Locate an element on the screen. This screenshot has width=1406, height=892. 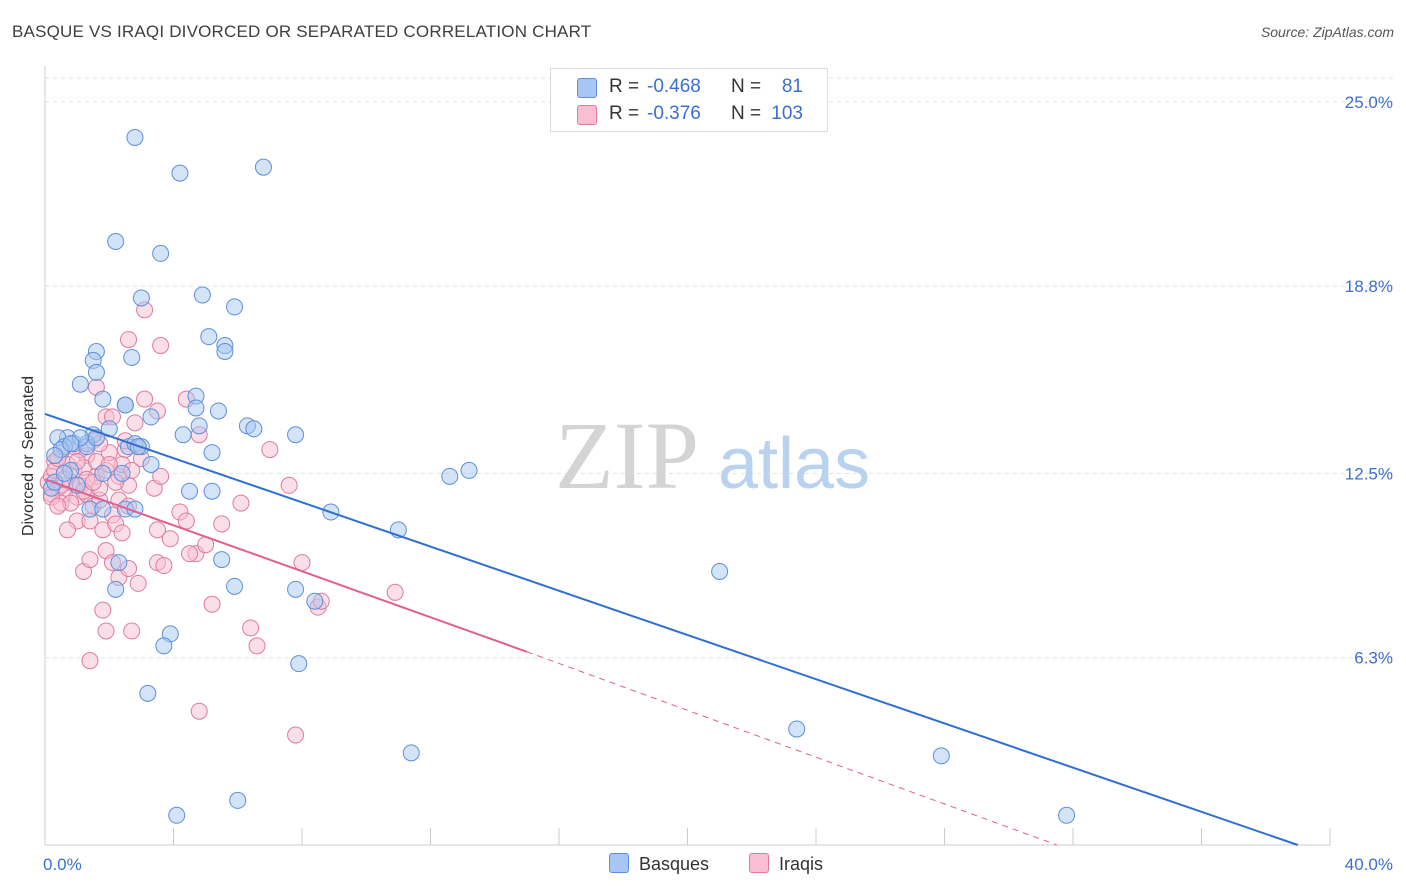
legend-n-value: 81 is located at coordinates (792, 86).